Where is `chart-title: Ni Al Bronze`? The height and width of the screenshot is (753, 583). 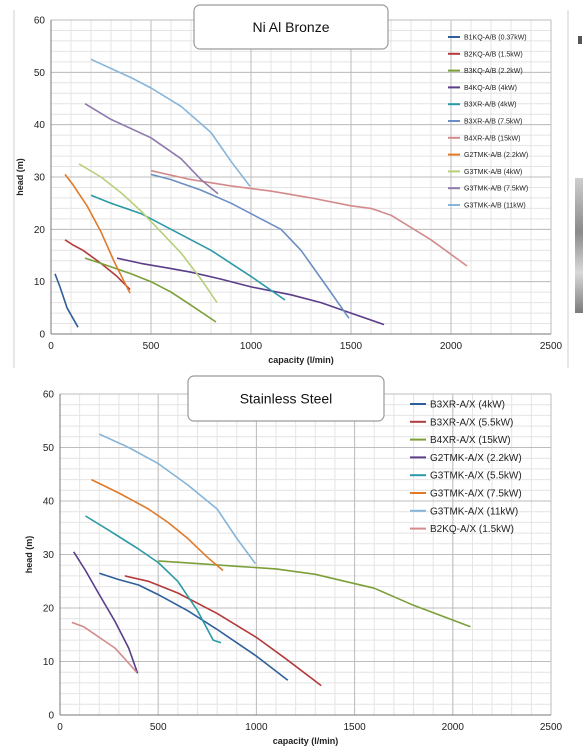 chart-title: Ni Al Bronze is located at coordinates (290, 27).